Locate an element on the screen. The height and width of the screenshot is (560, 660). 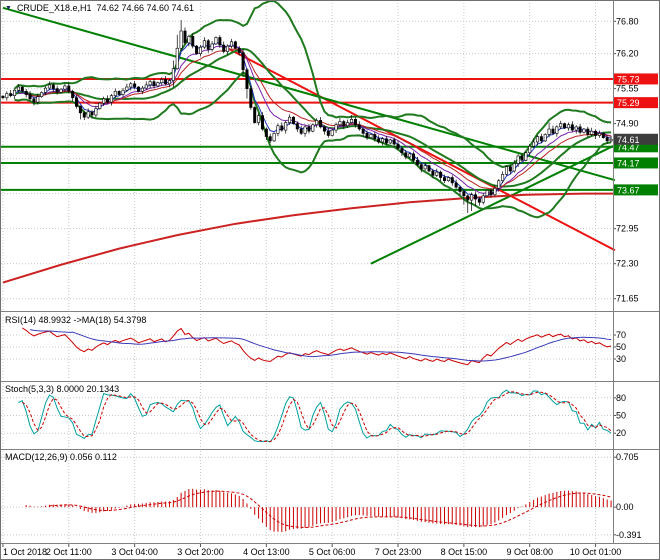
price-axis-label: 75.55 is located at coordinates (627, 89).